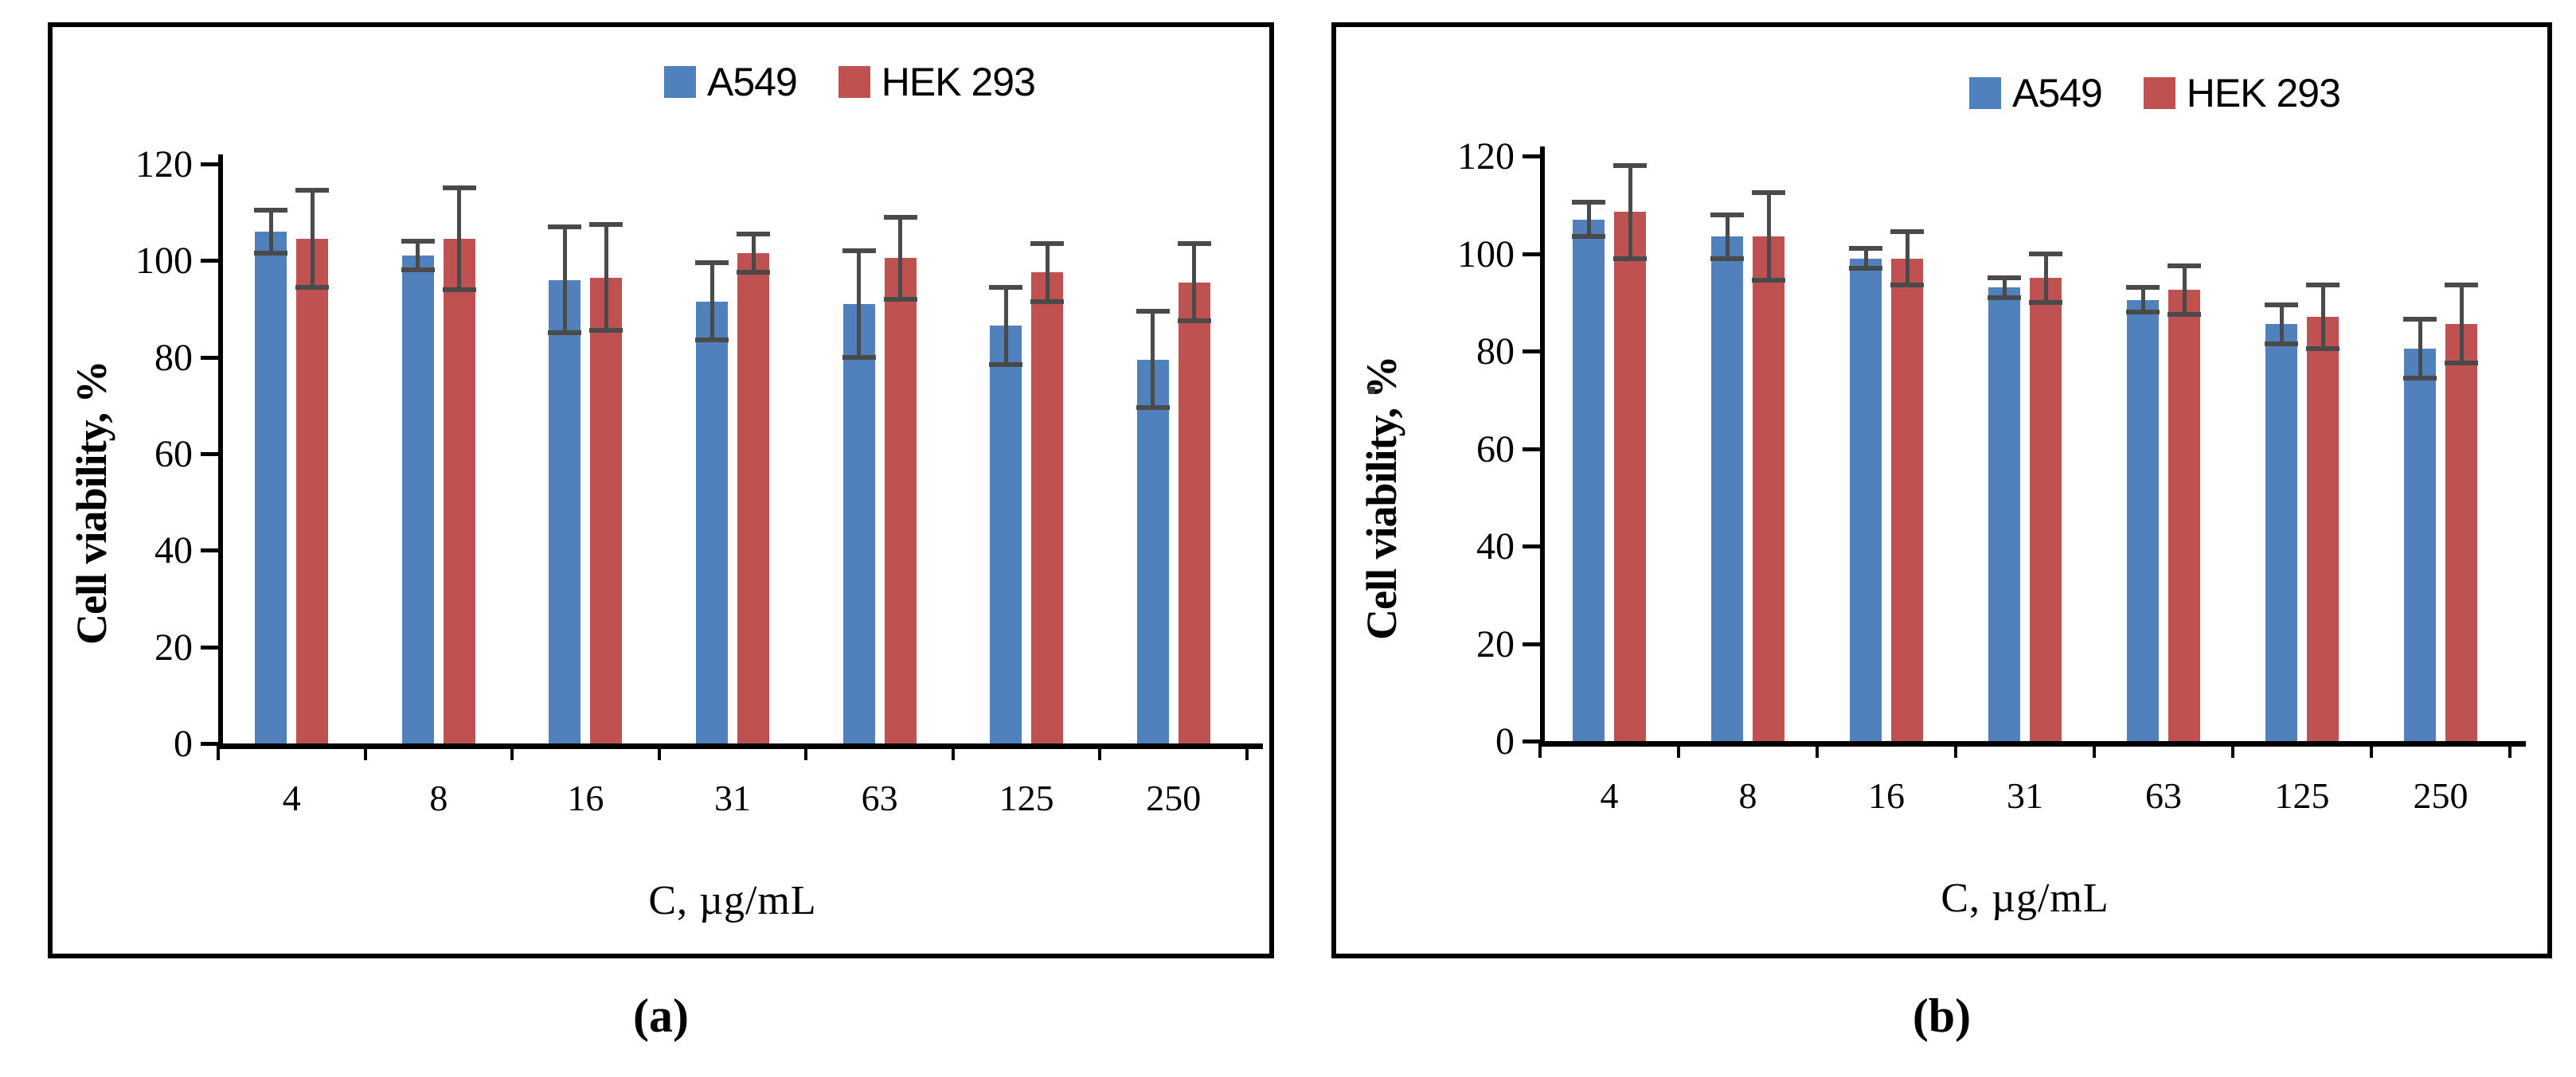  Describe the element at coordinates (2036, 93) in the screenshot. I see `legend-item-a549: A549` at that location.